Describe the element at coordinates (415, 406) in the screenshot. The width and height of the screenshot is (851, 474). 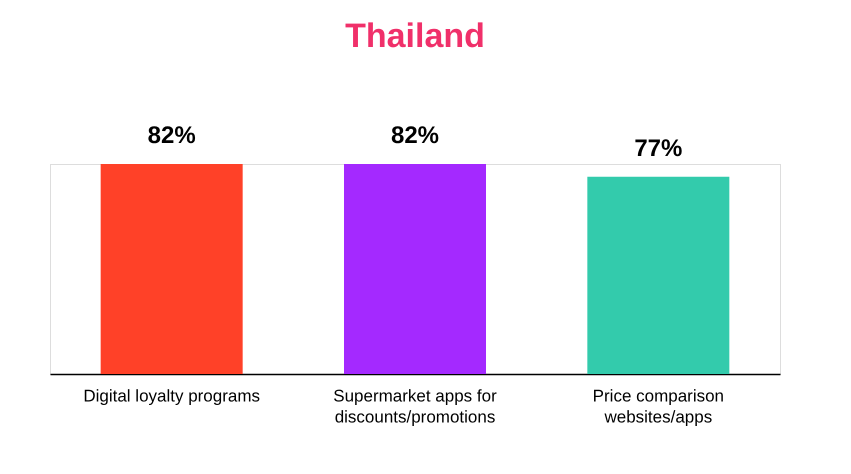
I see `x-tick-label: Supermarket apps for discounts/promotions` at that location.